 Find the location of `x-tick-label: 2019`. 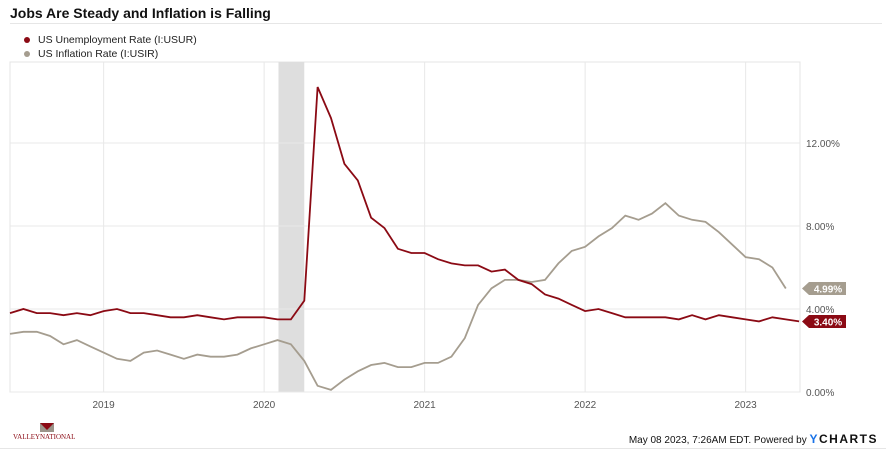

x-tick-label: 2019 is located at coordinates (104, 405).